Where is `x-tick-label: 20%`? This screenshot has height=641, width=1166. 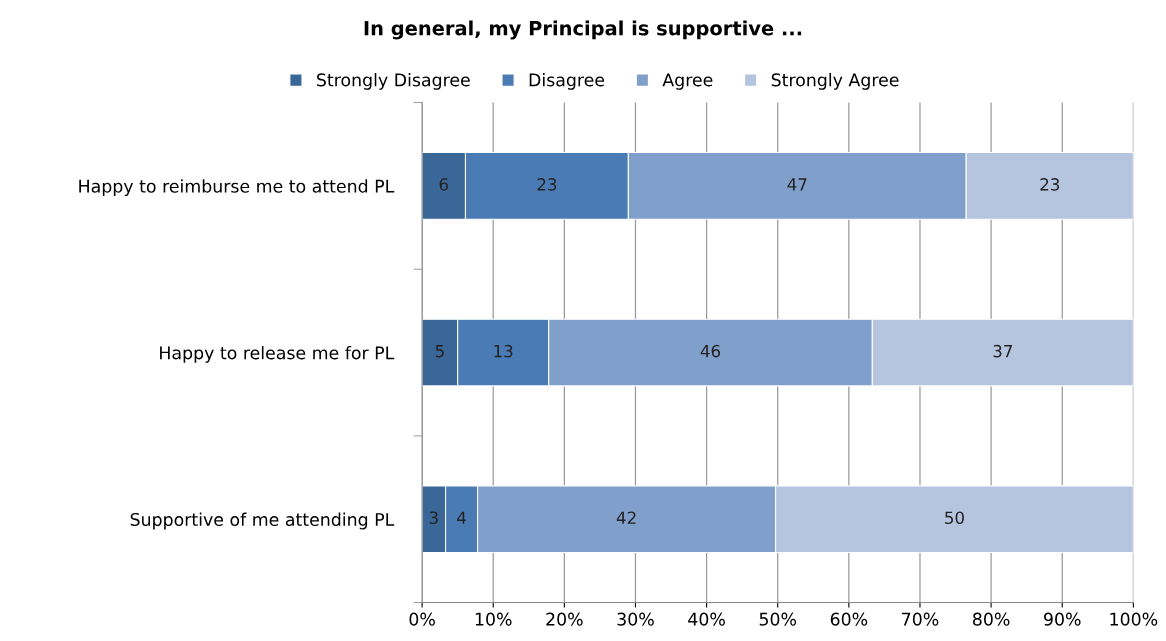
x-tick-label: 20% is located at coordinates (564, 619).